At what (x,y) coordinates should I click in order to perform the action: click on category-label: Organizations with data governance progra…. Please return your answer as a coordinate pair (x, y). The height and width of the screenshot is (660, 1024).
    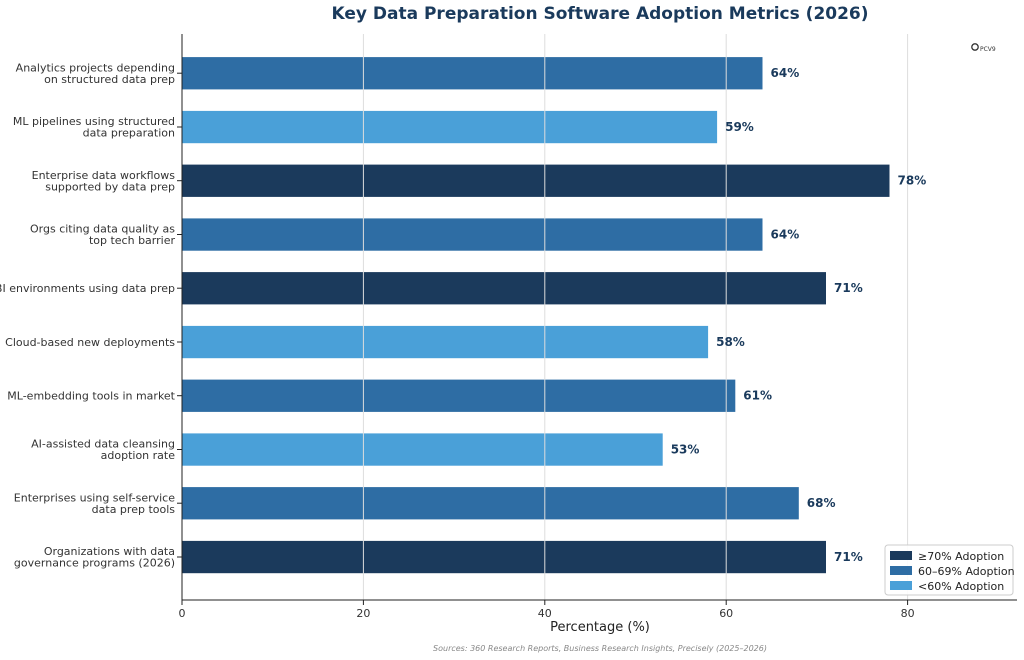
    Looking at the image, I should click on (94, 557).